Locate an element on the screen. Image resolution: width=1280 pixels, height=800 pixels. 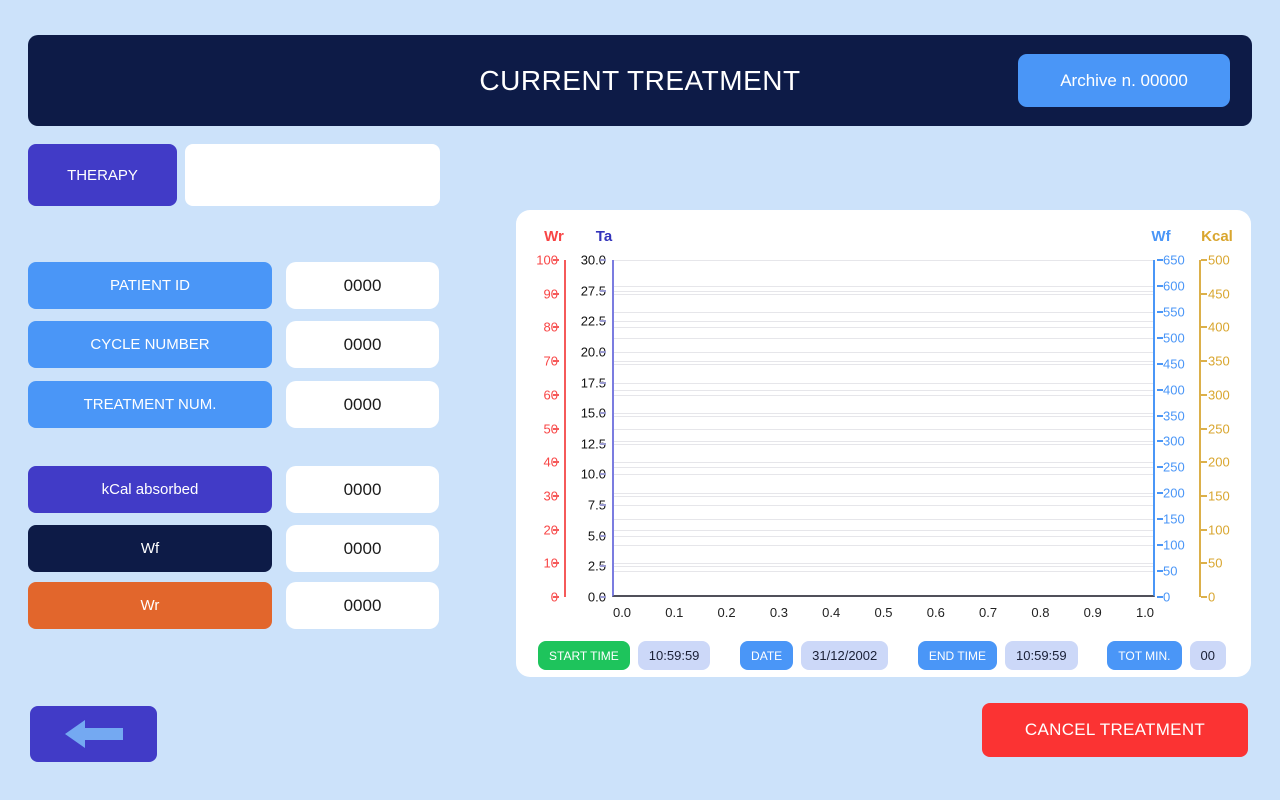
kcal-absorbed-button: kCal absorbed is located at coordinates (150, 489).